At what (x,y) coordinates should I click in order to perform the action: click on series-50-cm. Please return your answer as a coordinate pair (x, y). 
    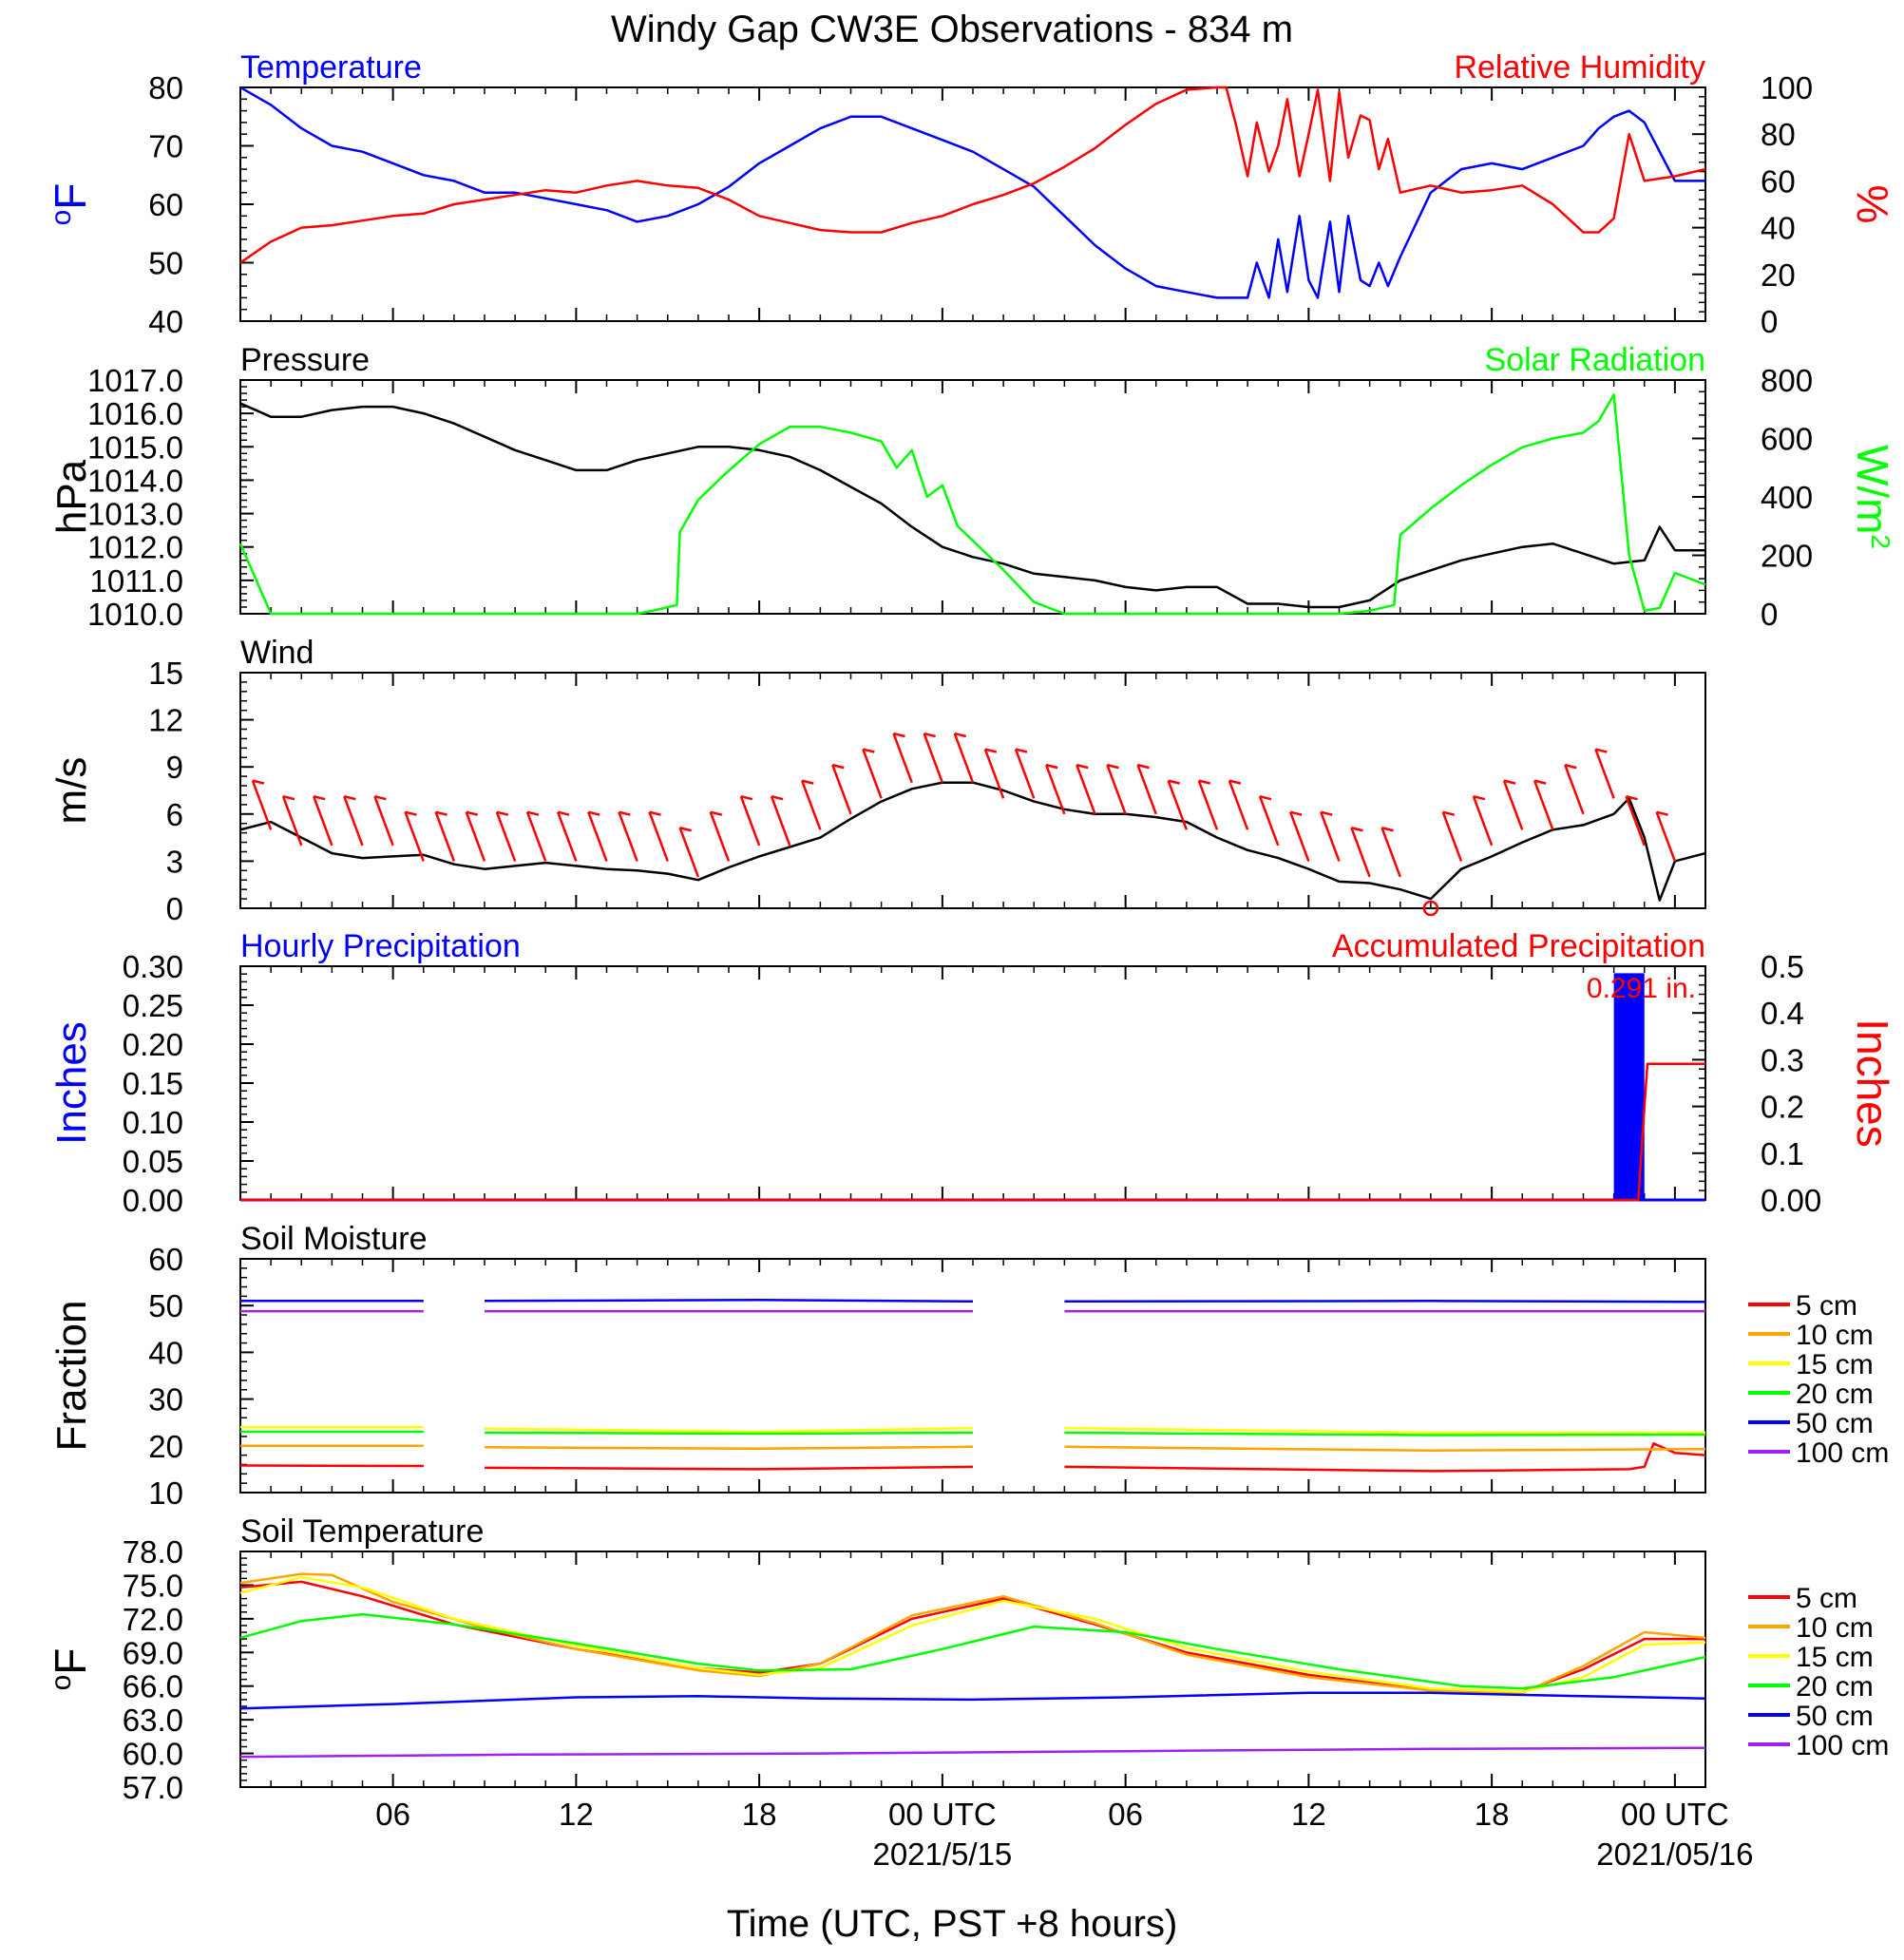
    Looking at the image, I should click on (729, 1301).